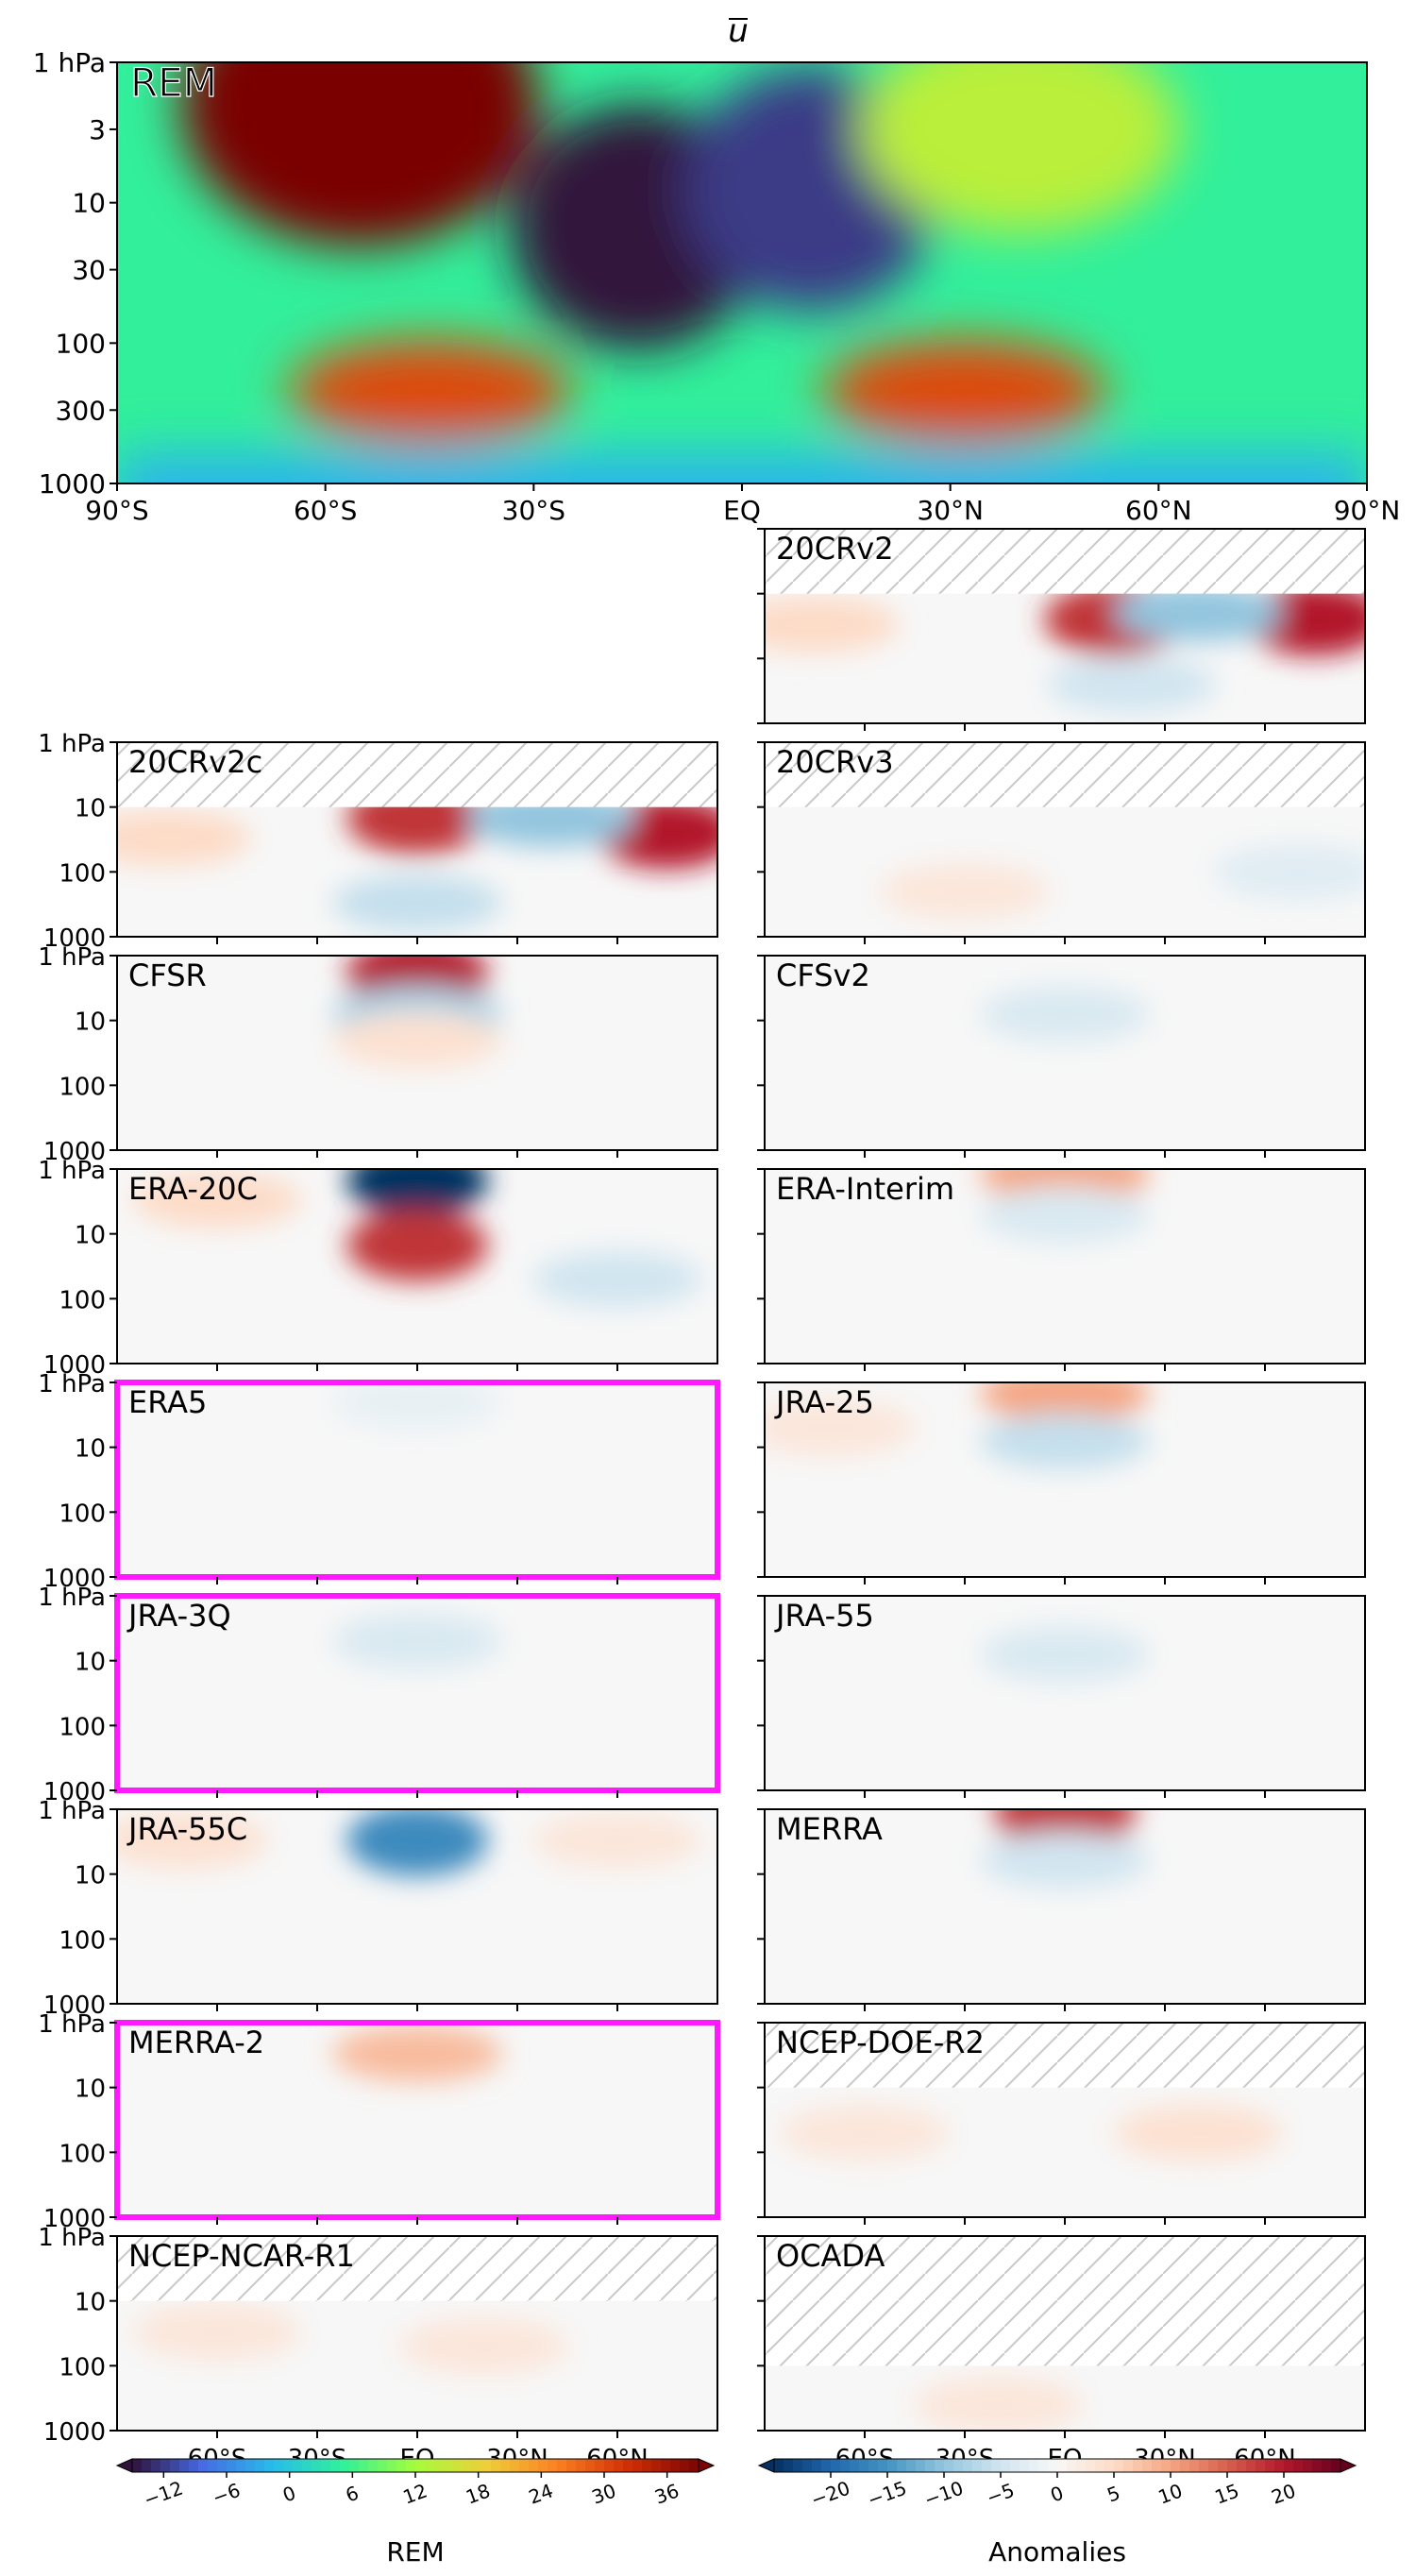 This screenshot has width=1416, height=2576. I want to click on panel-label: 20CRv2, so click(835, 549).